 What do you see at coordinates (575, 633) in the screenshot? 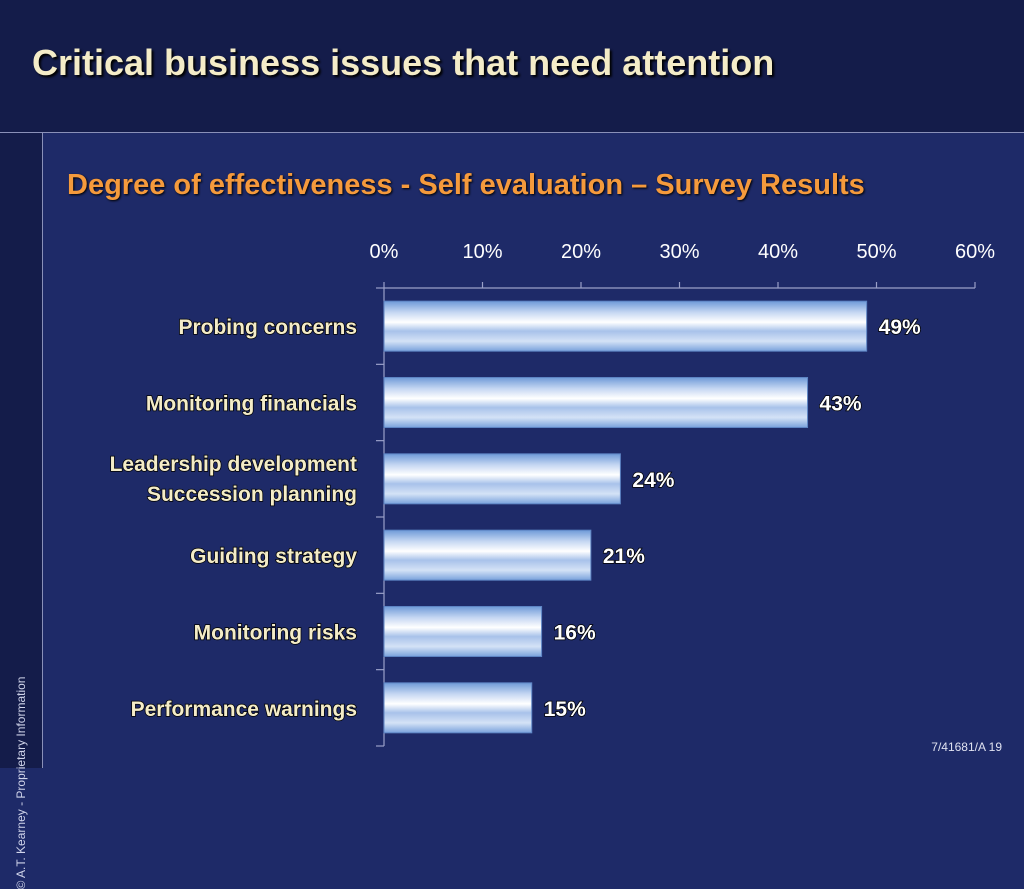
I see `data-label: 16%` at bounding box center [575, 633].